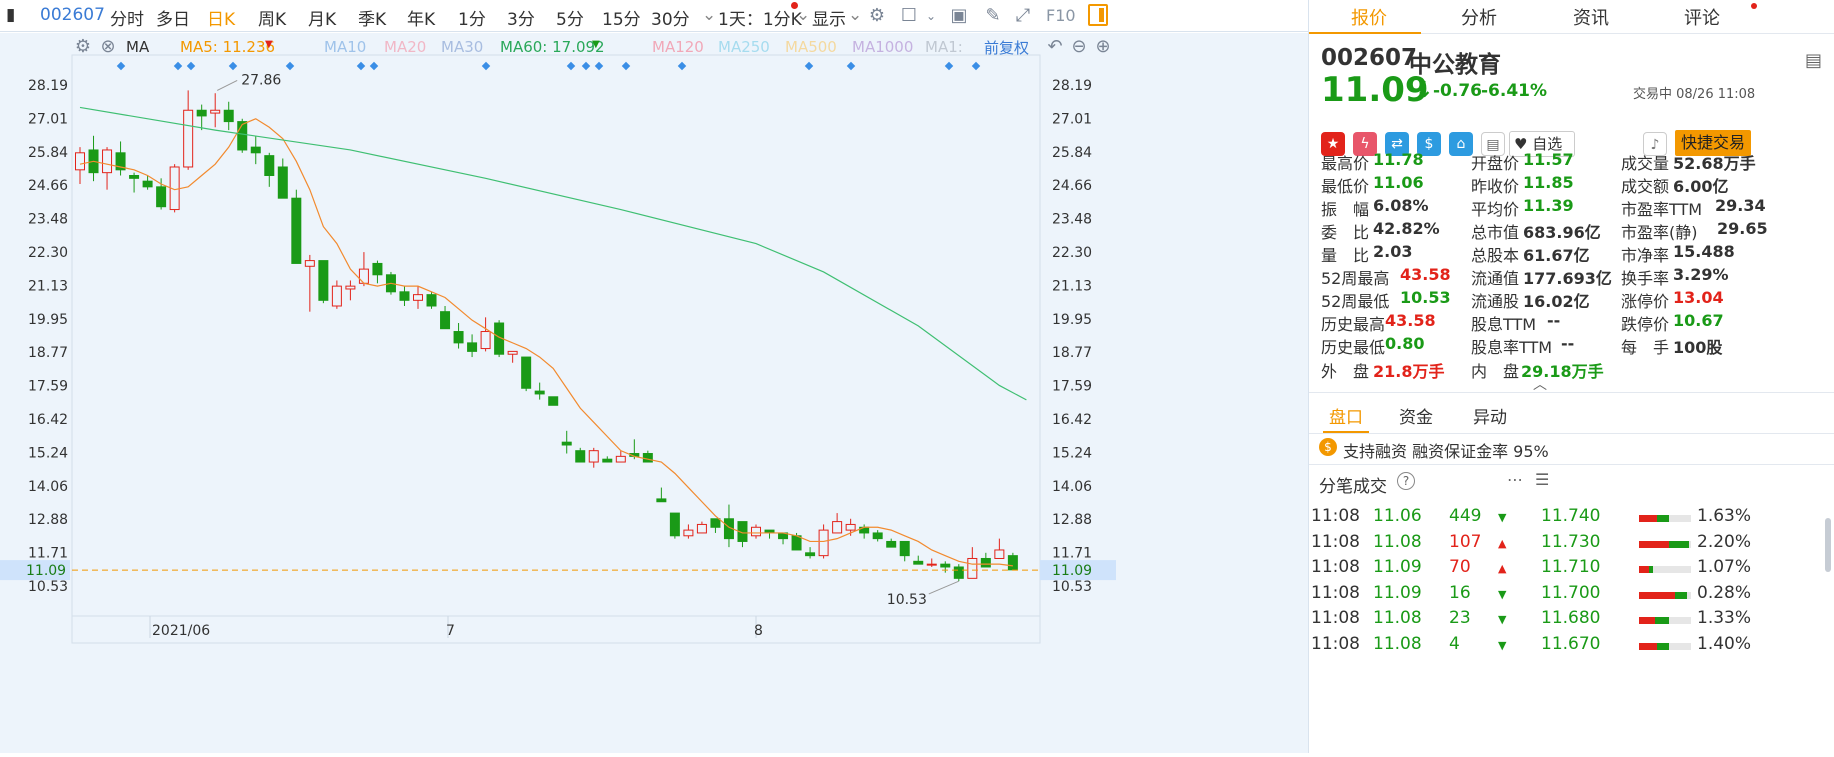 The height and width of the screenshot is (757, 1834). I want to click on tab-fenshi: 分时, so click(127, 20).